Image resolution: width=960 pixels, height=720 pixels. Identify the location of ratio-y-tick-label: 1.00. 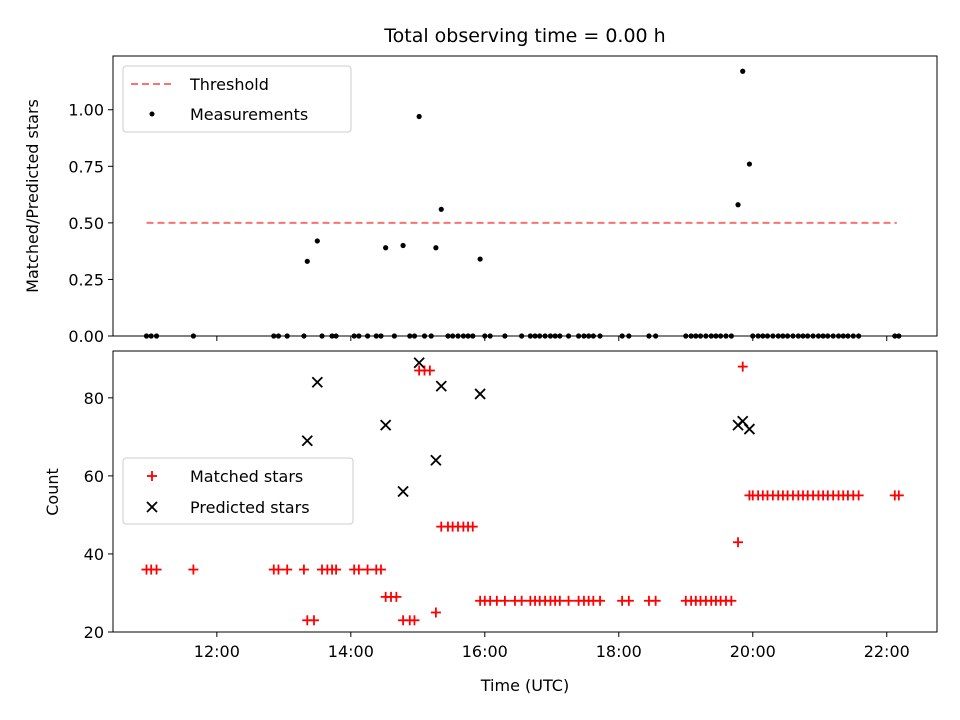
(86, 110).